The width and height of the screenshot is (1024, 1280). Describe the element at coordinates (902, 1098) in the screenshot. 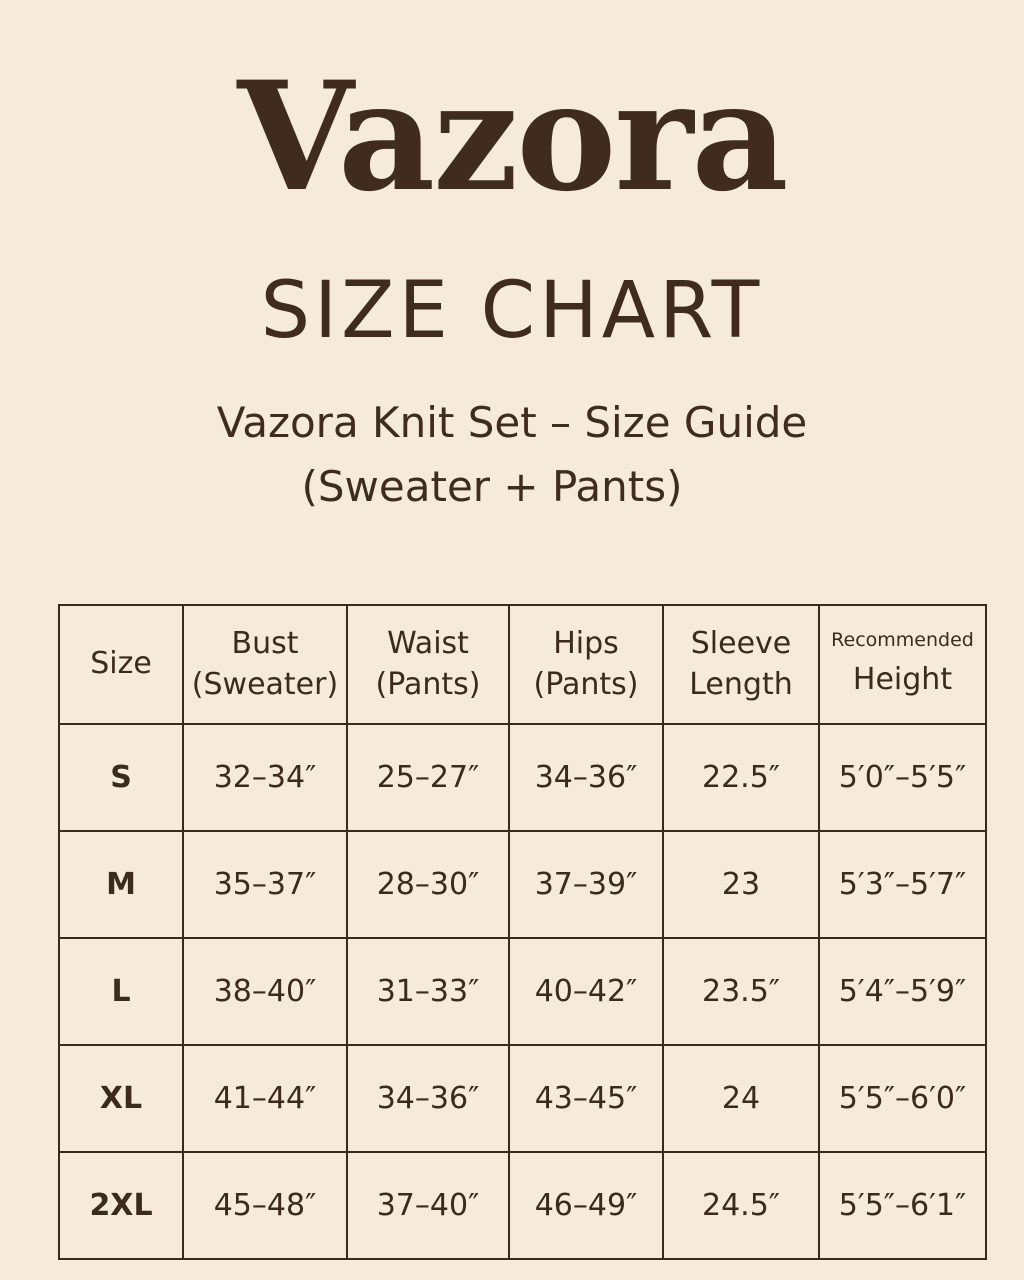

I see `cell-height: 5′5″–6′0″` at that location.